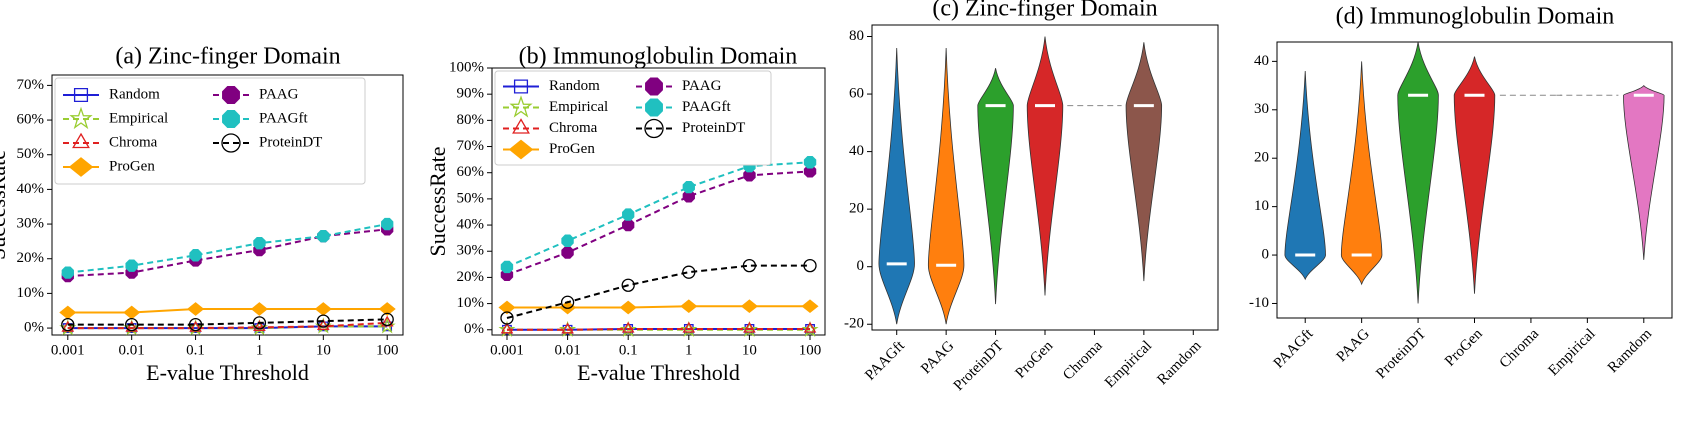  Describe the element at coordinates (474, 329) in the screenshot. I see `y-tick-label: 0%` at that location.